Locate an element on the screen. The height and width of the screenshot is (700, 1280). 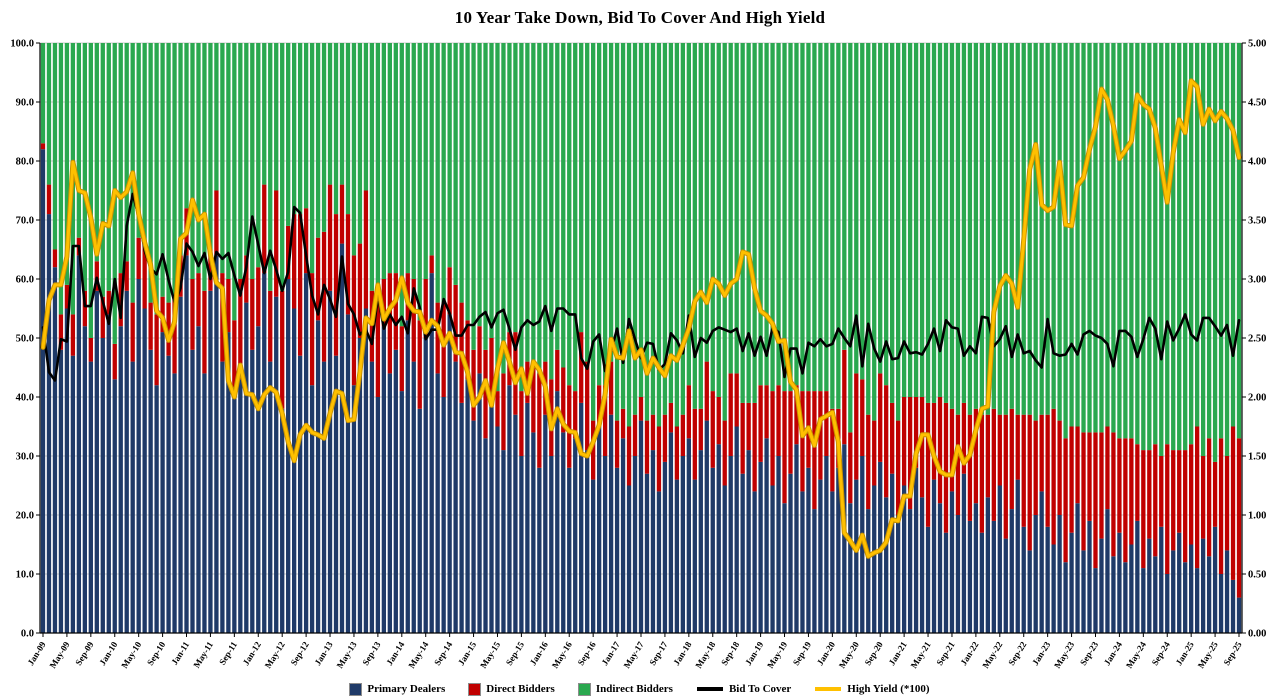
x-tick-label: Jan-19 is located at coordinates (754, 653).